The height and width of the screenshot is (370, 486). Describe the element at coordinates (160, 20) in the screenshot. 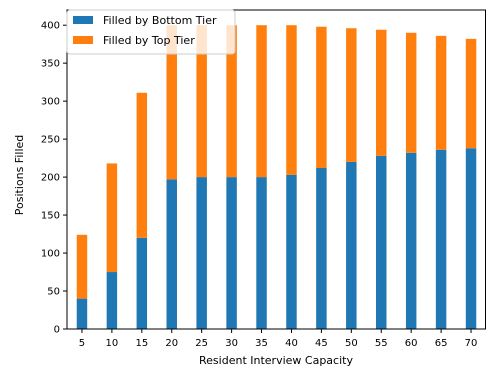

I see `legend-label-bottom-tier: Filled by Bottom Tier` at that location.